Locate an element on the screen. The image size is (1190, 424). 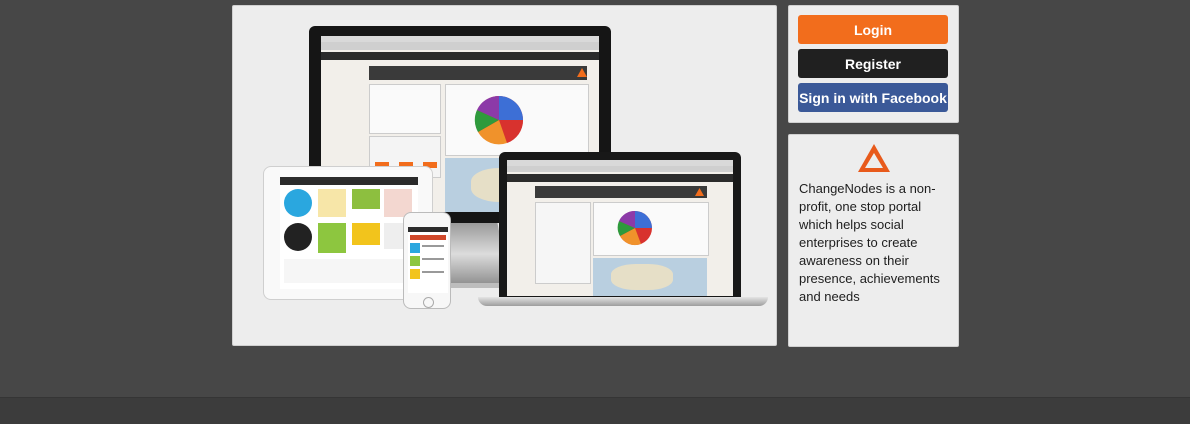
register-button: Register is located at coordinates (873, 63).